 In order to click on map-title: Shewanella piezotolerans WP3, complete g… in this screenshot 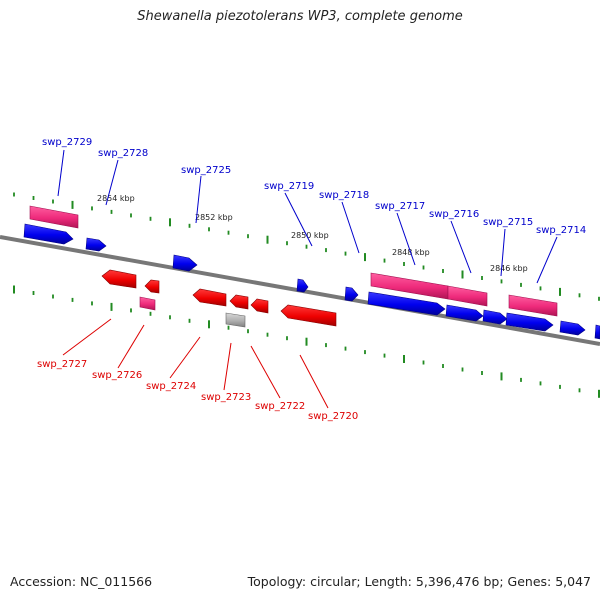, I will do `click(300, 16)`.